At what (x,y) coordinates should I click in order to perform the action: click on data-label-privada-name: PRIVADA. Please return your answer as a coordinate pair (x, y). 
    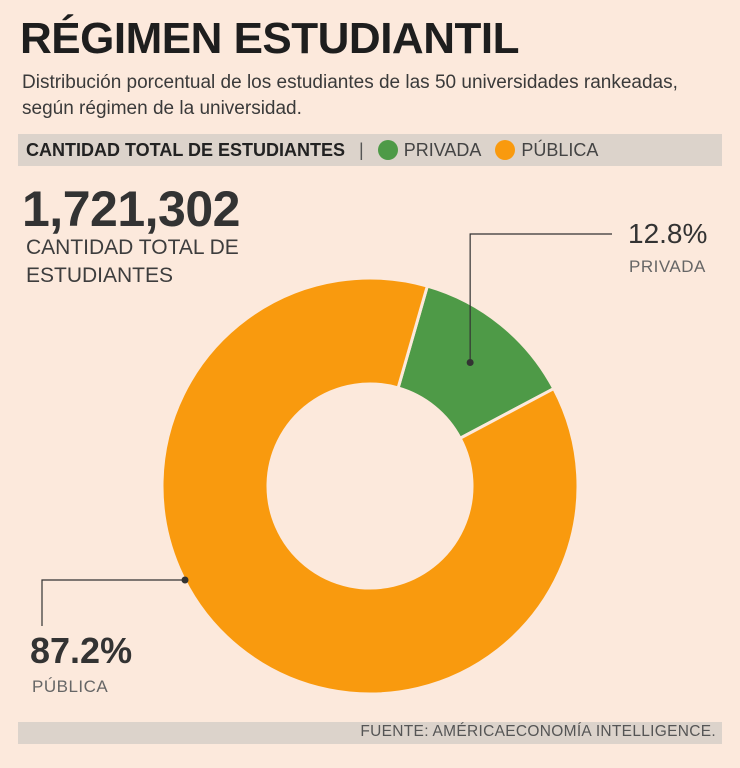
    Looking at the image, I should click on (667, 266).